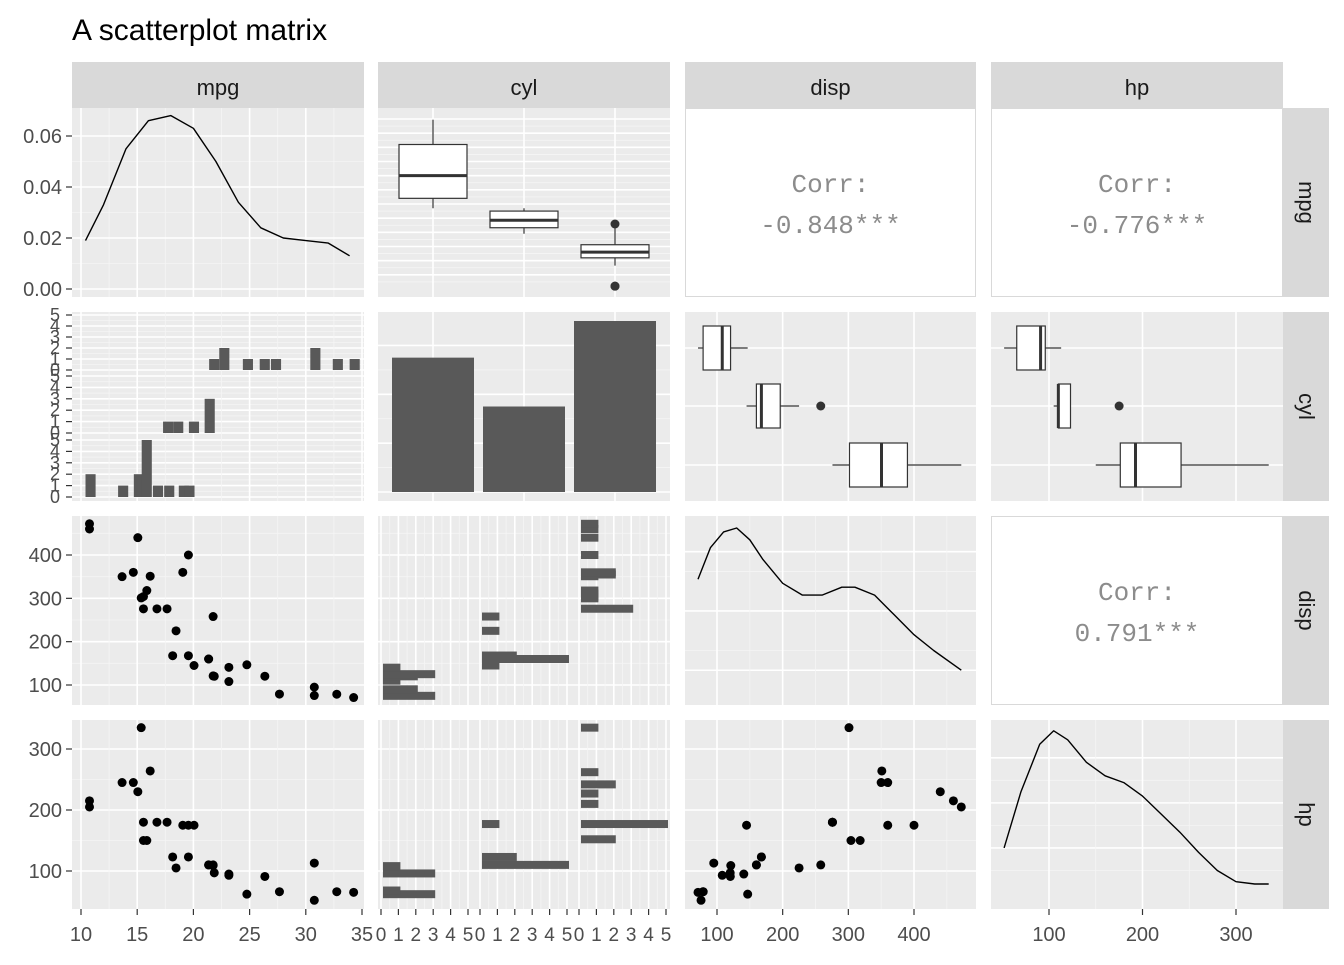 Image resolution: width=1344 pixels, height=965 pixels. I want to click on y-axis-disp-tick-label: 400, so click(45, 556).